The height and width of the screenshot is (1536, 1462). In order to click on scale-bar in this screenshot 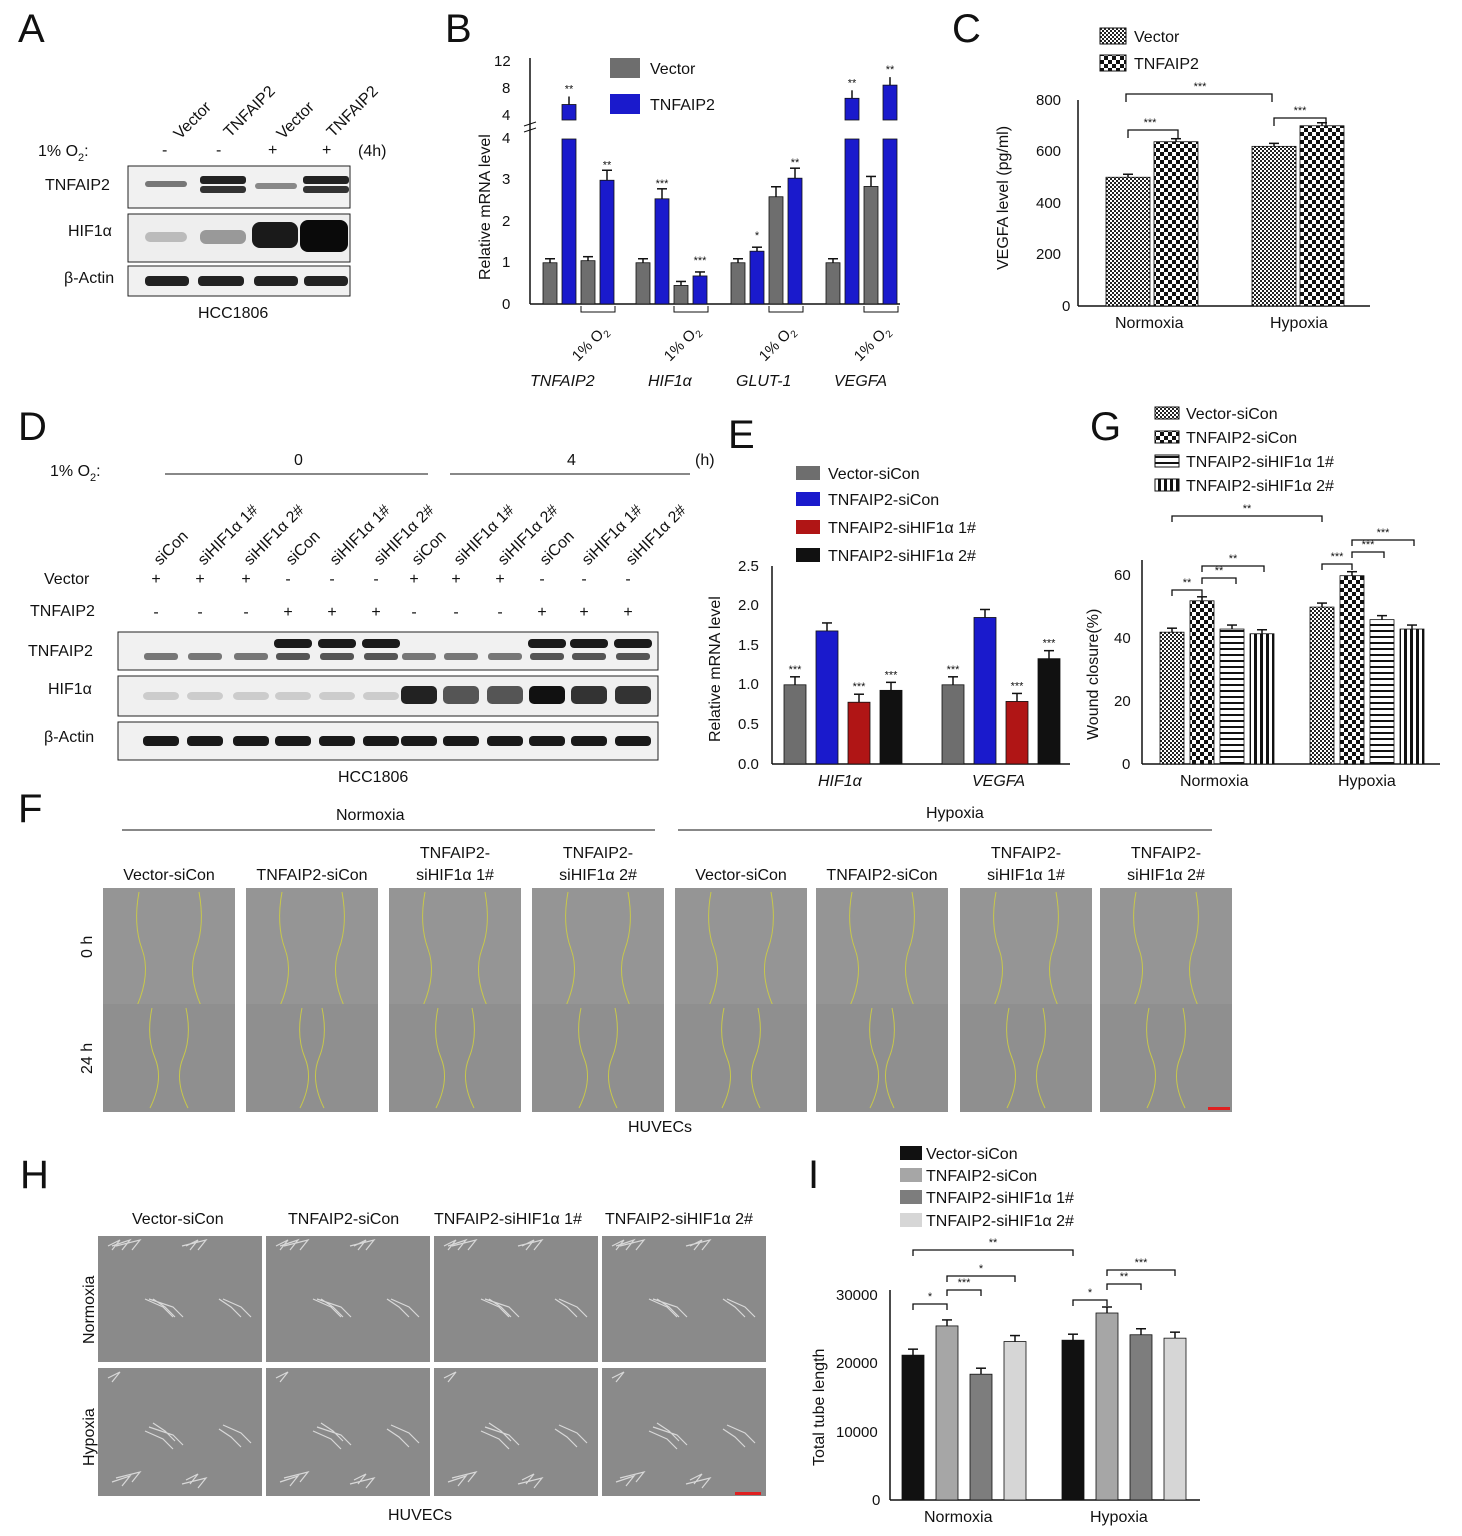, I will do `click(1219, 1108)`.